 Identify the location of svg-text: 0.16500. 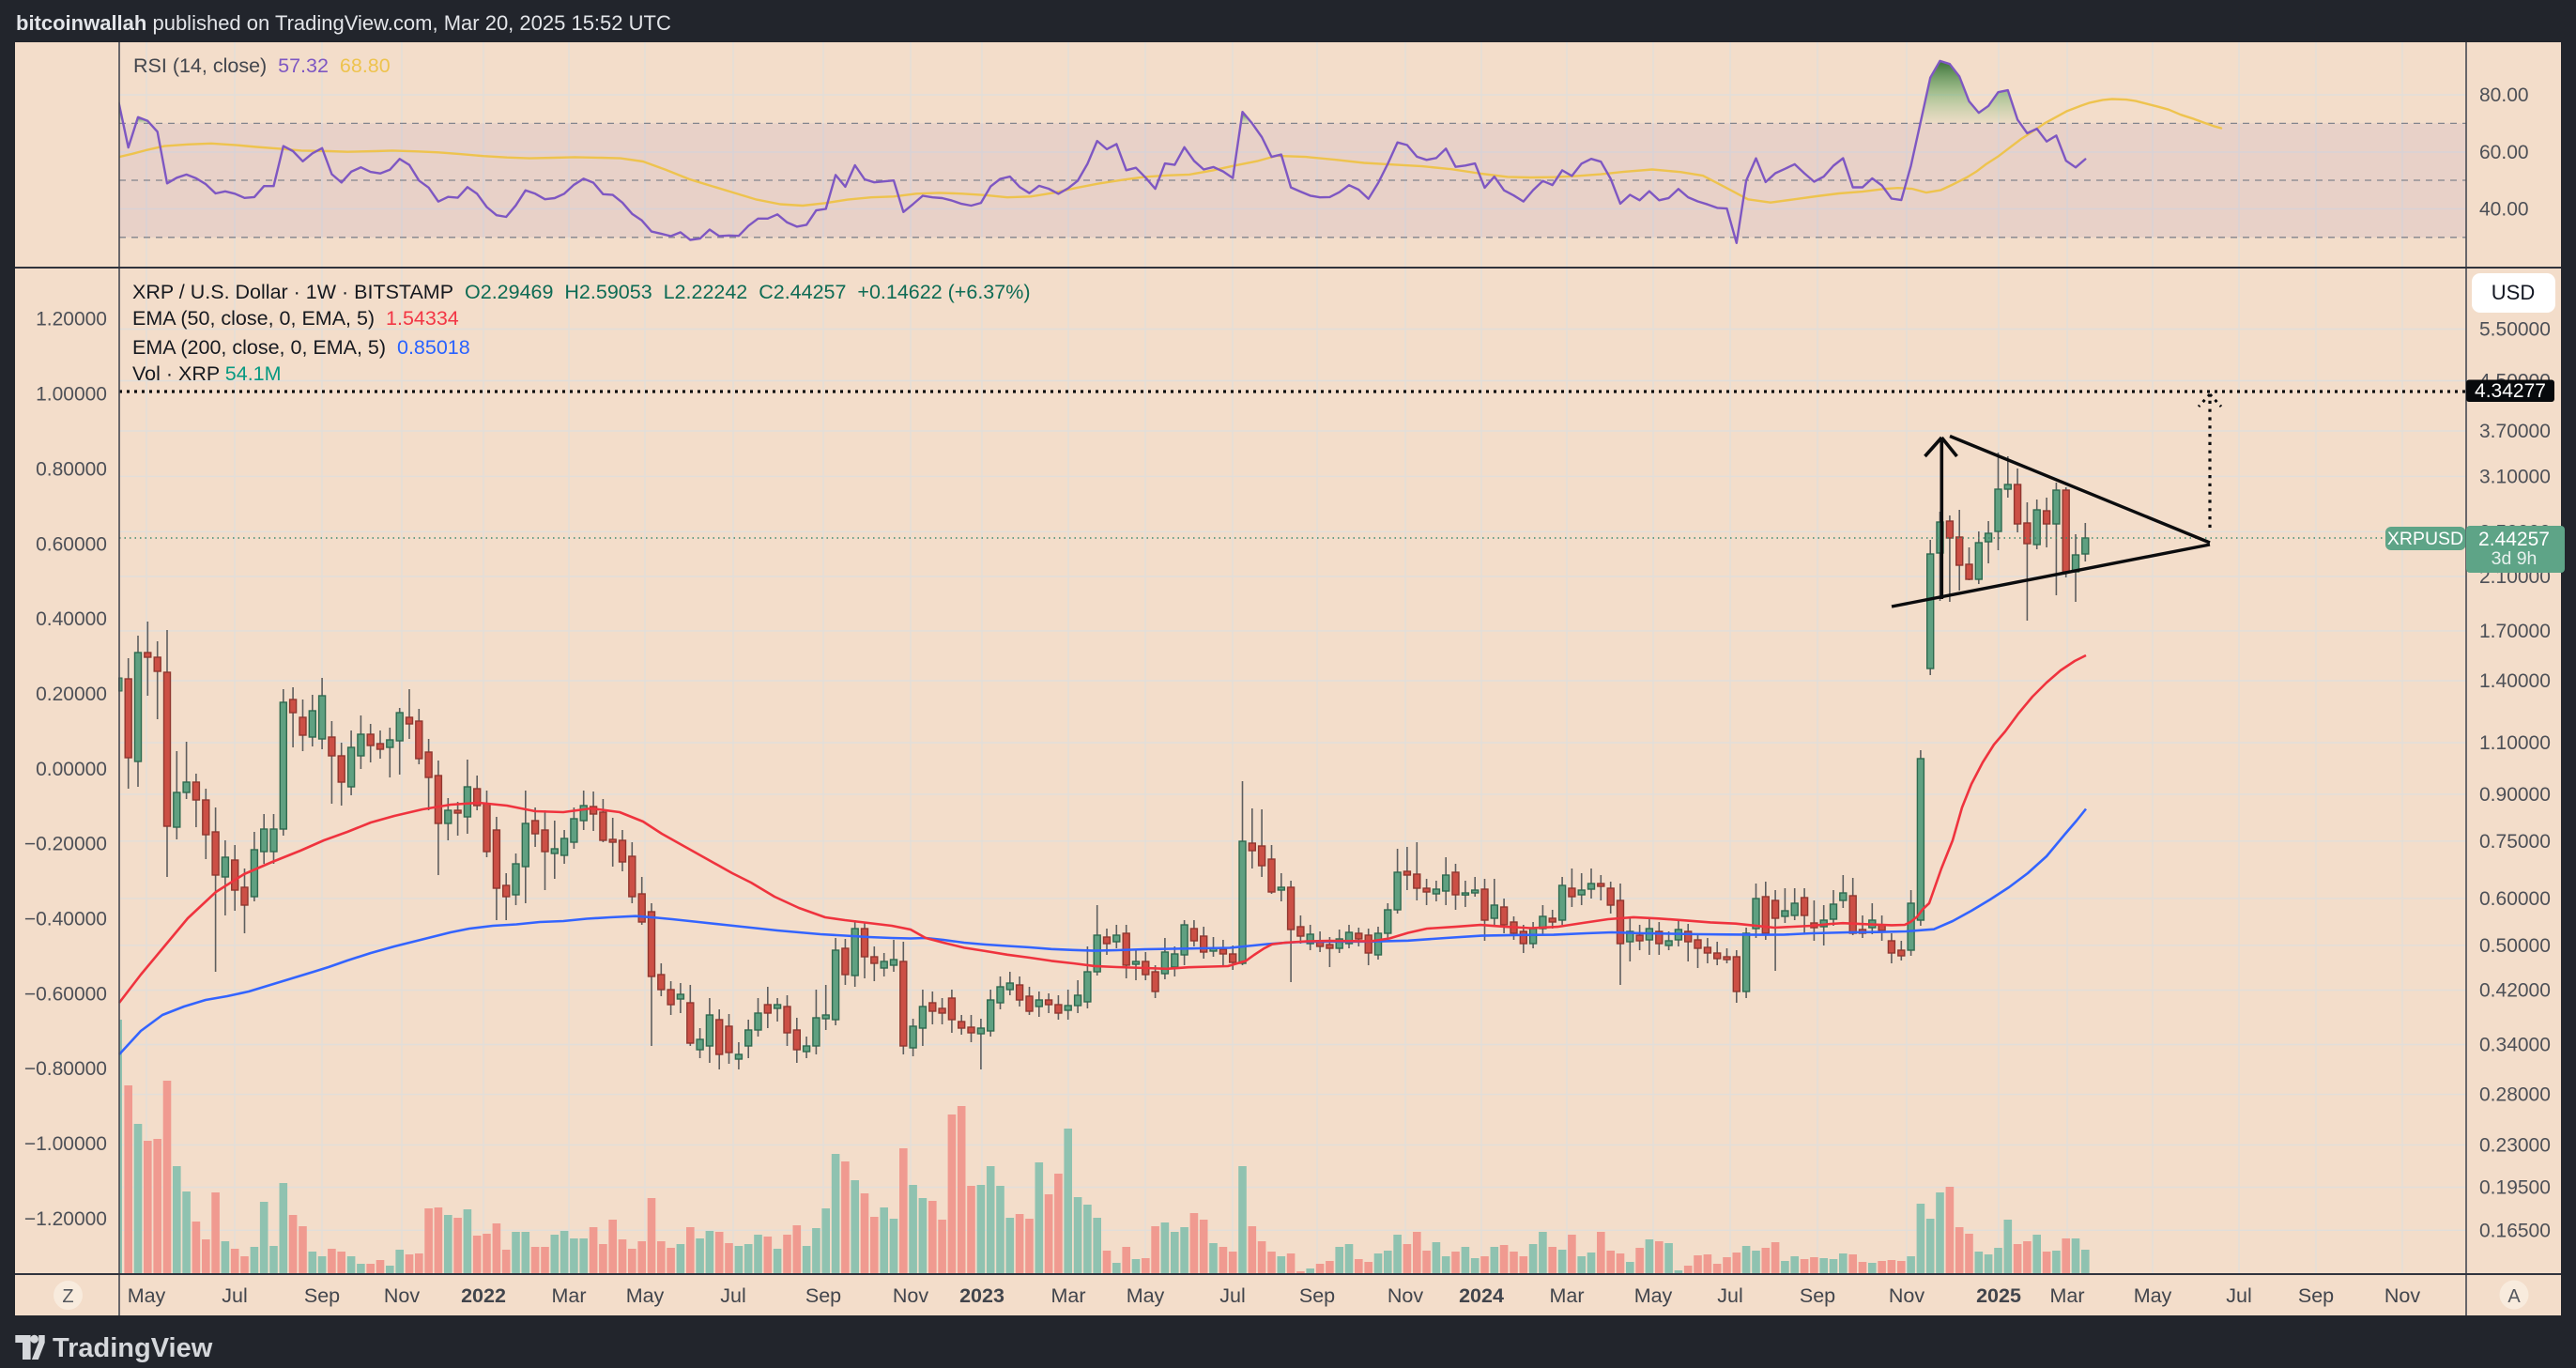
(2515, 1230).